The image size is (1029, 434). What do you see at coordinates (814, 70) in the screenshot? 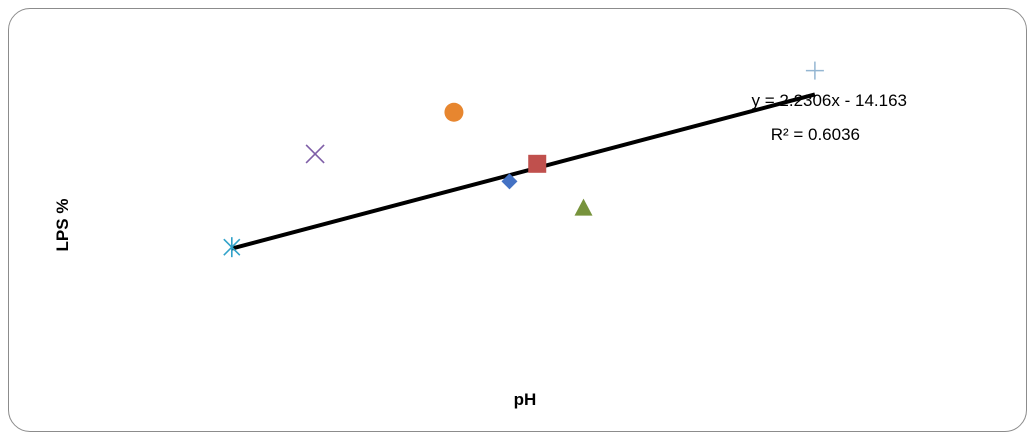
I see `data-point-plus` at bounding box center [814, 70].